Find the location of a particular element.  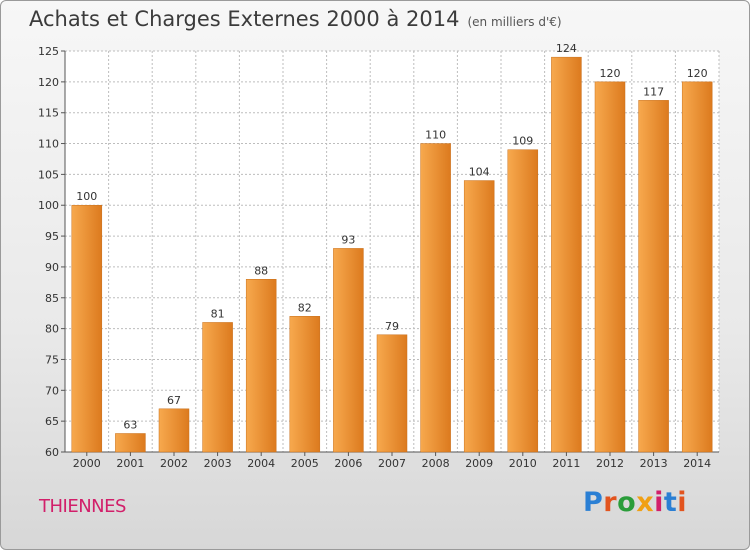

bar-2007 is located at coordinates (392, 393).